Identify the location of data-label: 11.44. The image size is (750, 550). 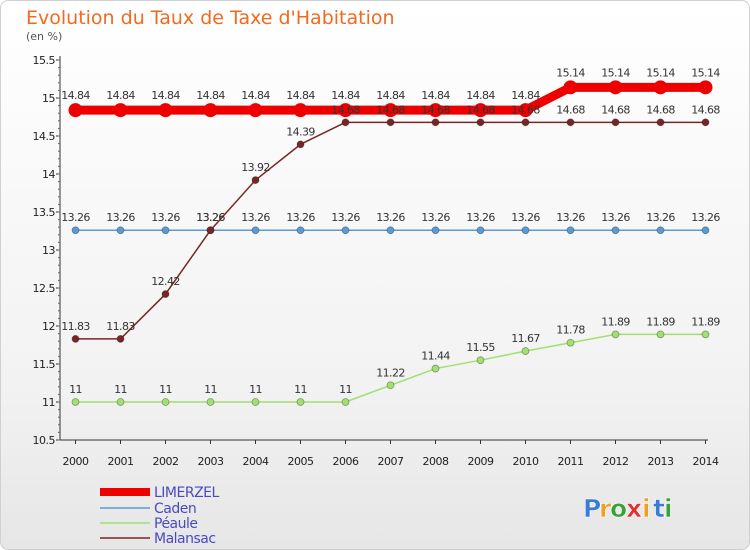
(435, 356).